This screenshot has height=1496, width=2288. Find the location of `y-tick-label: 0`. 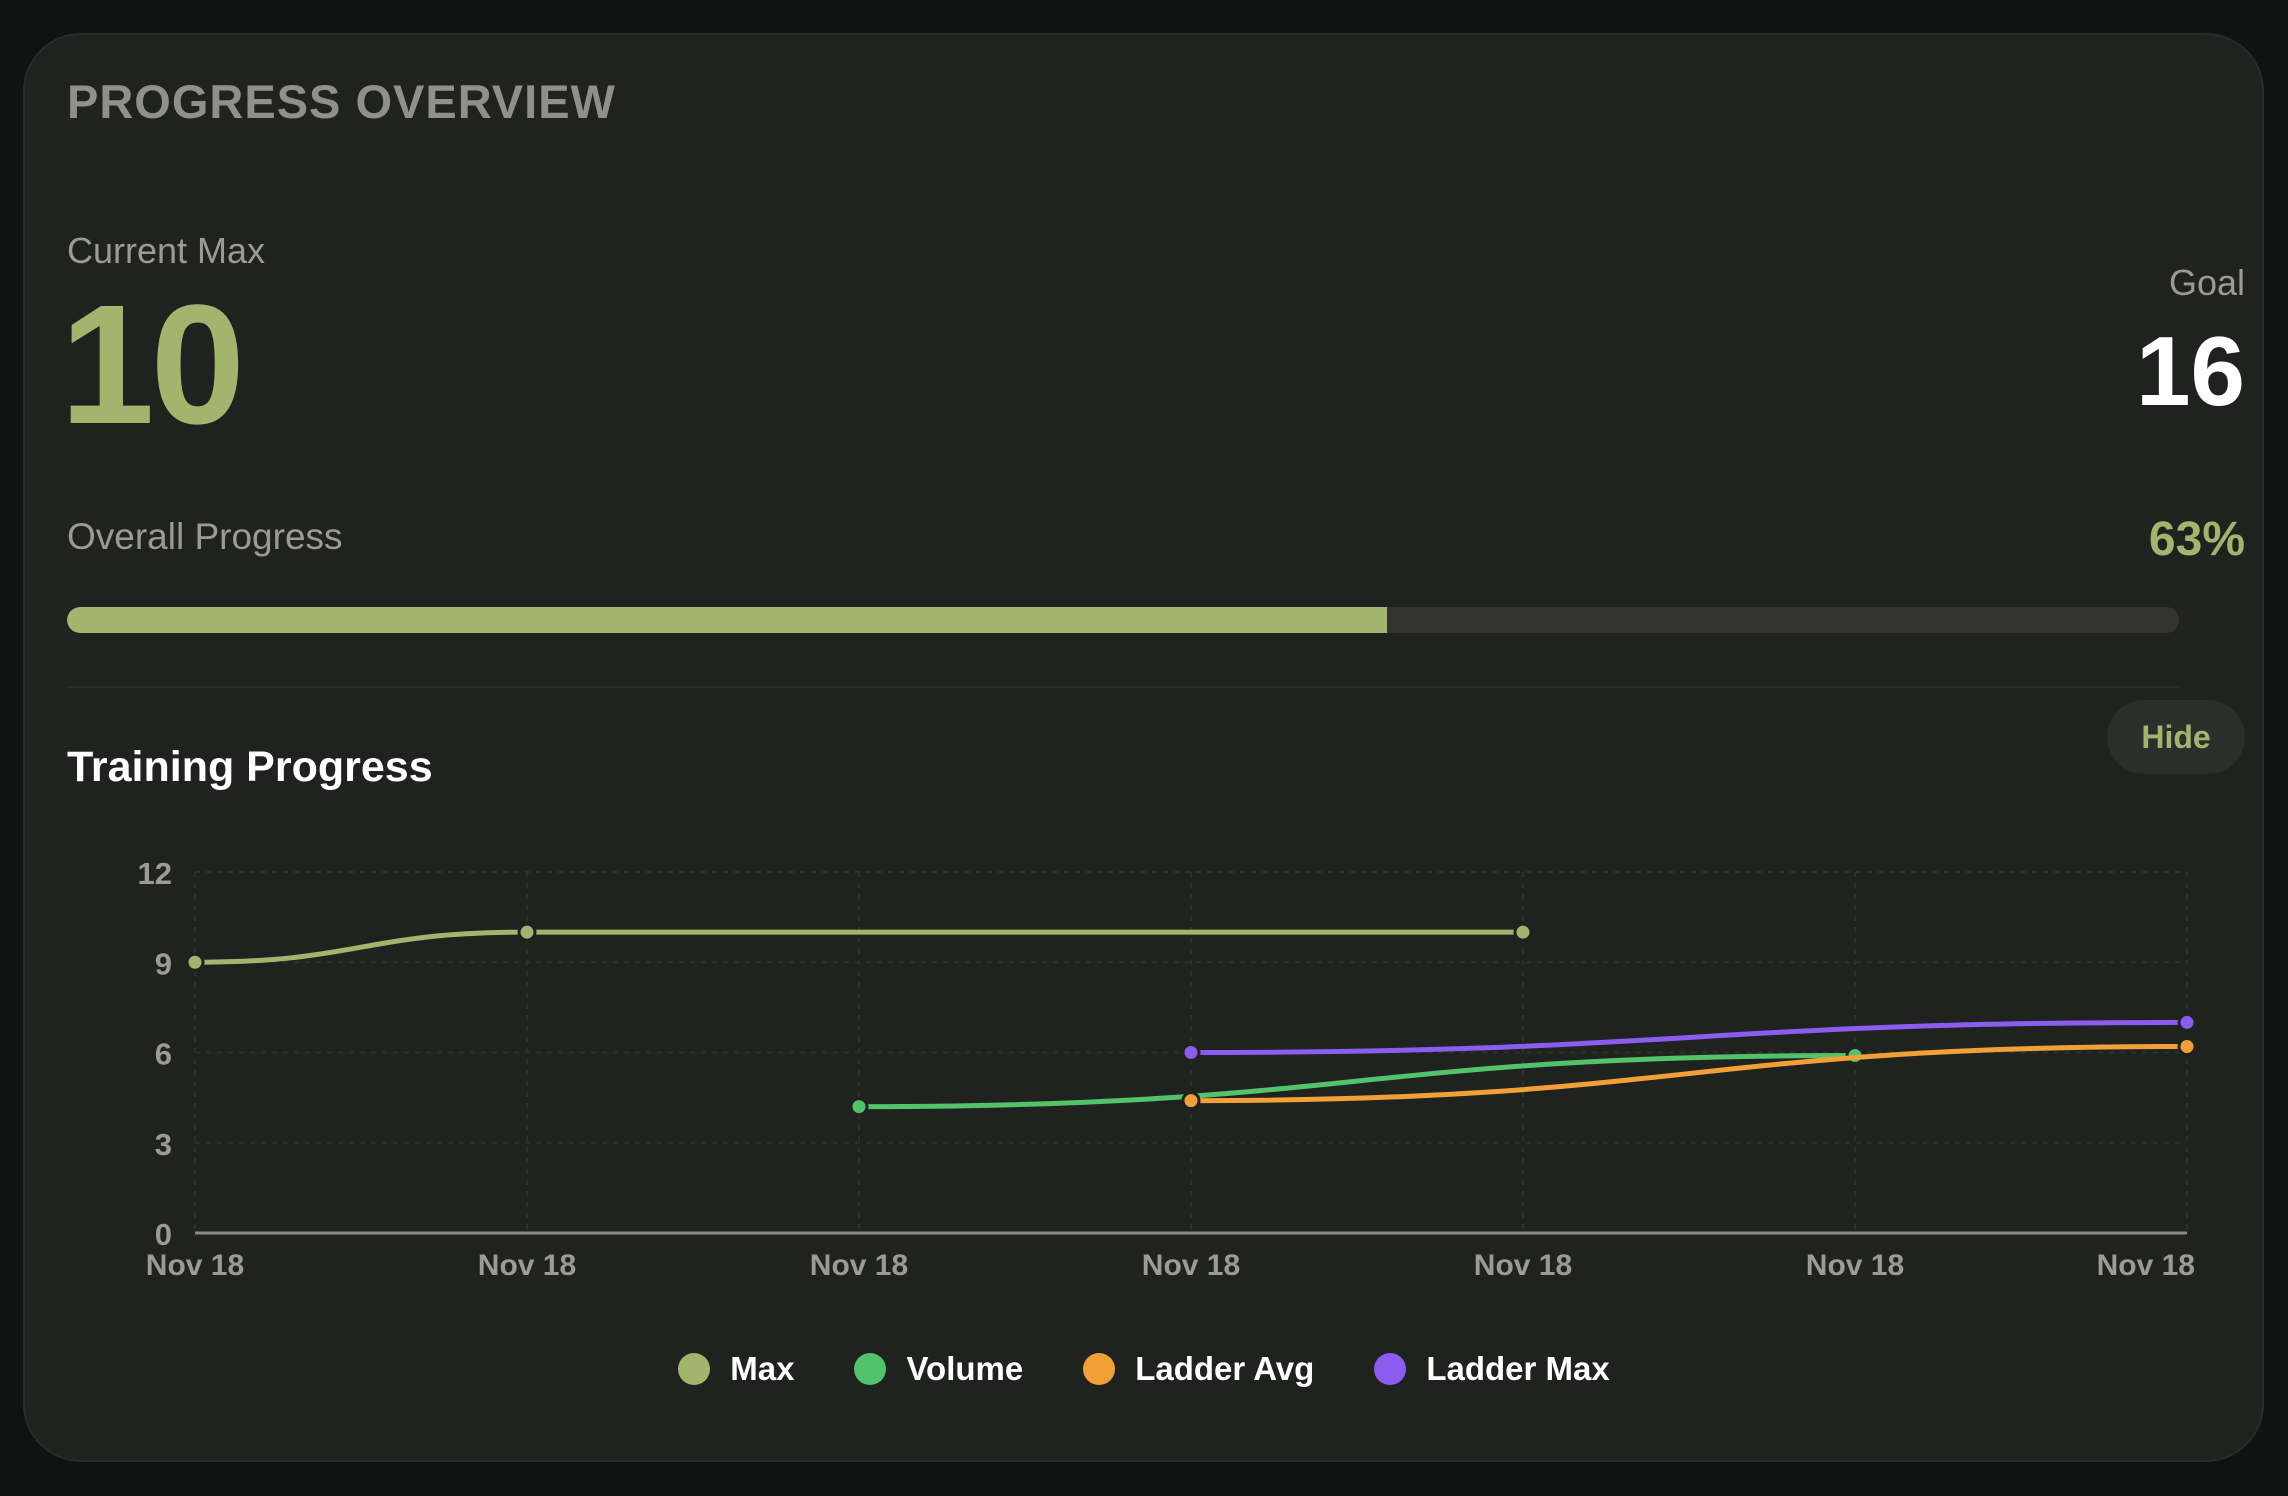

y-tick-label: 0 is located at coordinates (163, 1234).